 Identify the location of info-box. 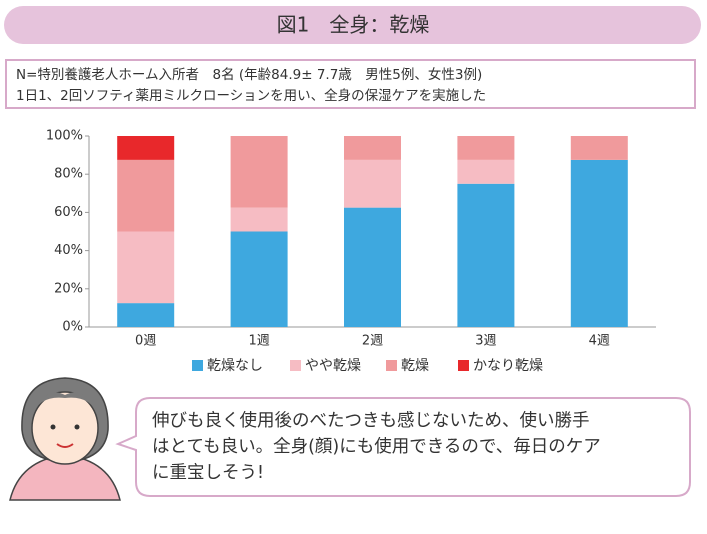
(350, 84).